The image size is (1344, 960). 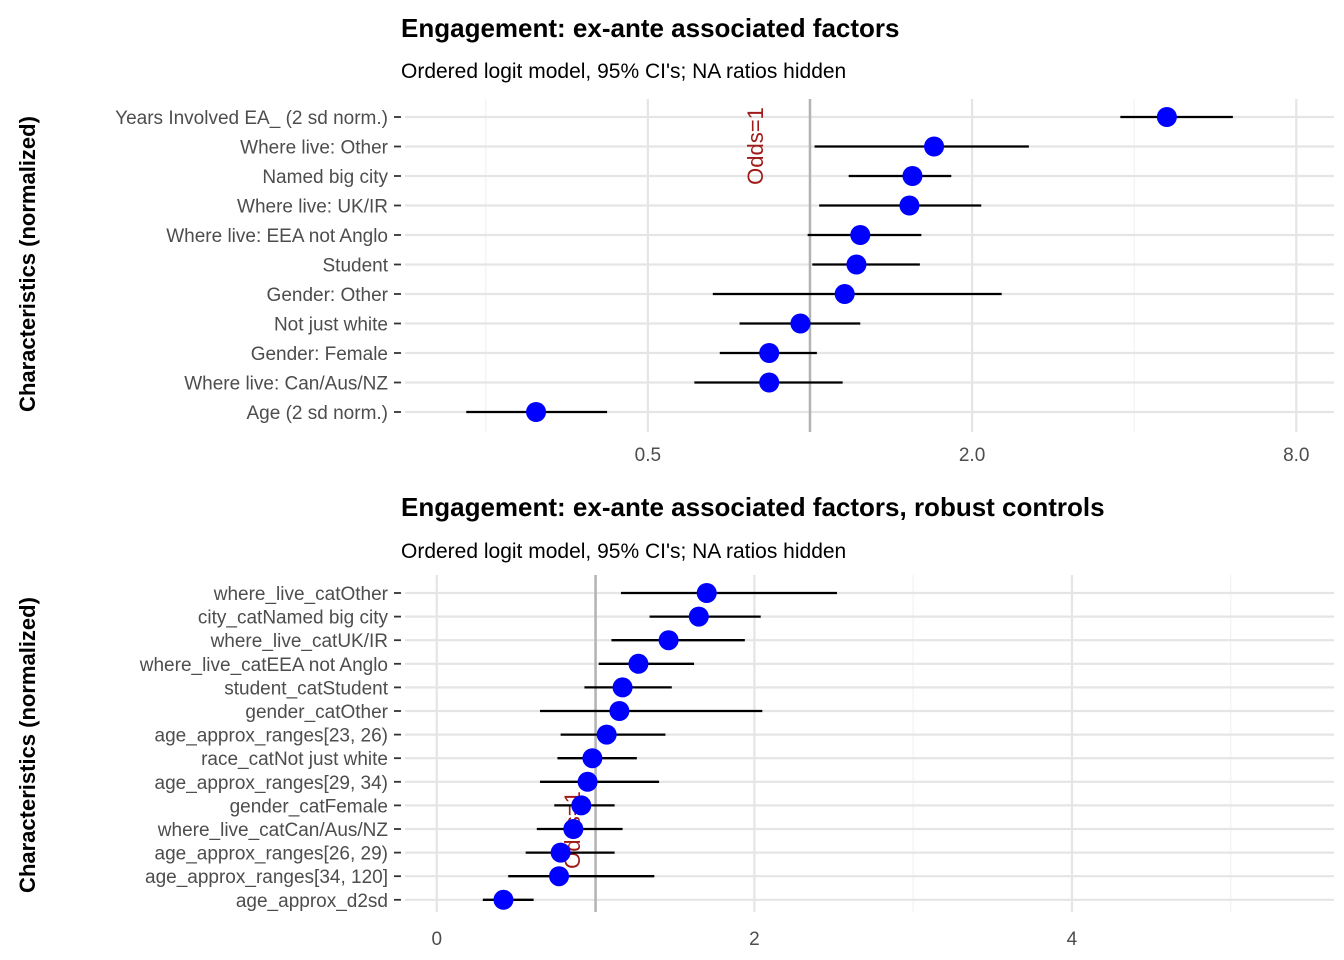 I want to click on y-tick-label: Not just white, so click(x=331, y=325).